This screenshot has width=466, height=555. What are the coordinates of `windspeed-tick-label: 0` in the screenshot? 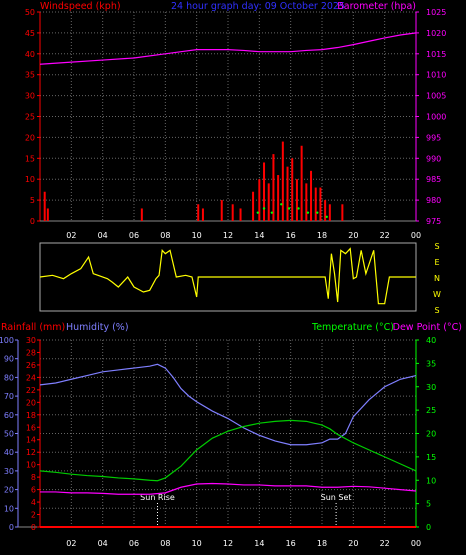 It's located at (32, 221).